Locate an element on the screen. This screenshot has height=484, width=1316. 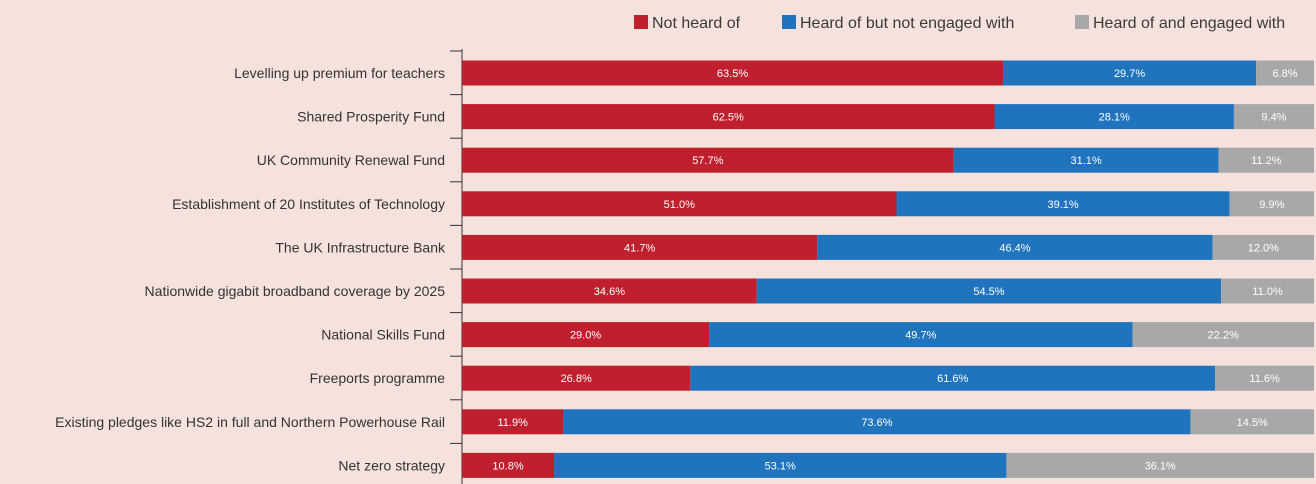
bar-value-label: 28.1% is located at coordinates (1114, 118).